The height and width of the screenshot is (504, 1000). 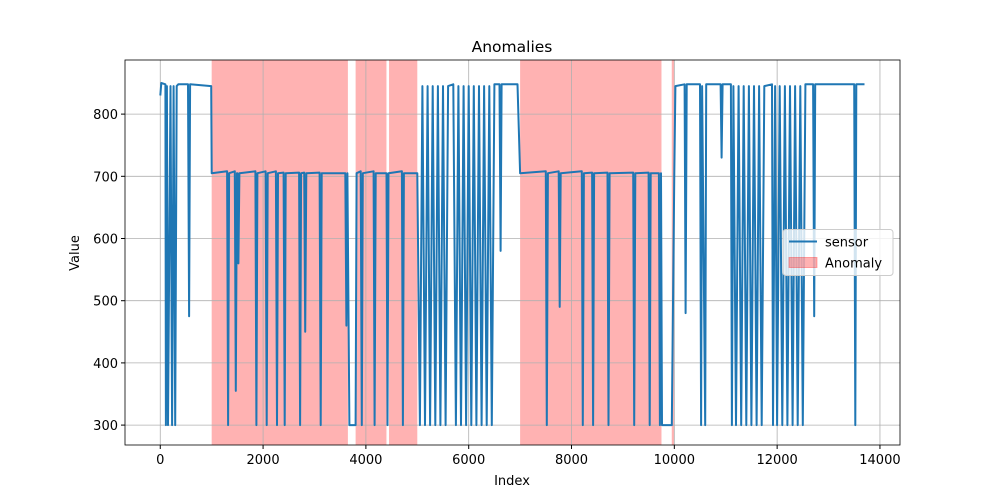 What do you see at coordinates (838, 252) in the screenshot?
I see `legend: sensor Anomaly` at bounding box center [838, 252].